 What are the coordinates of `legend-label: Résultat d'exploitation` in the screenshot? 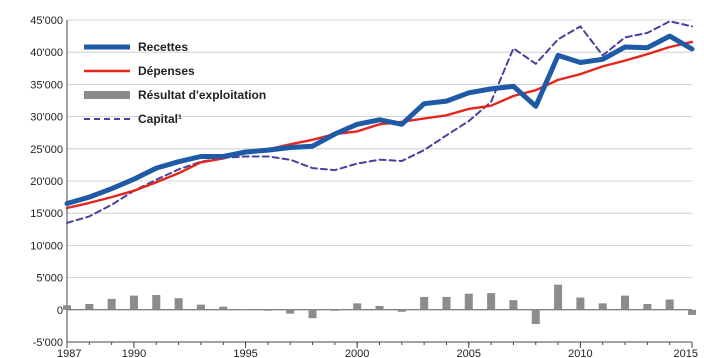 It's located at (202, 95).